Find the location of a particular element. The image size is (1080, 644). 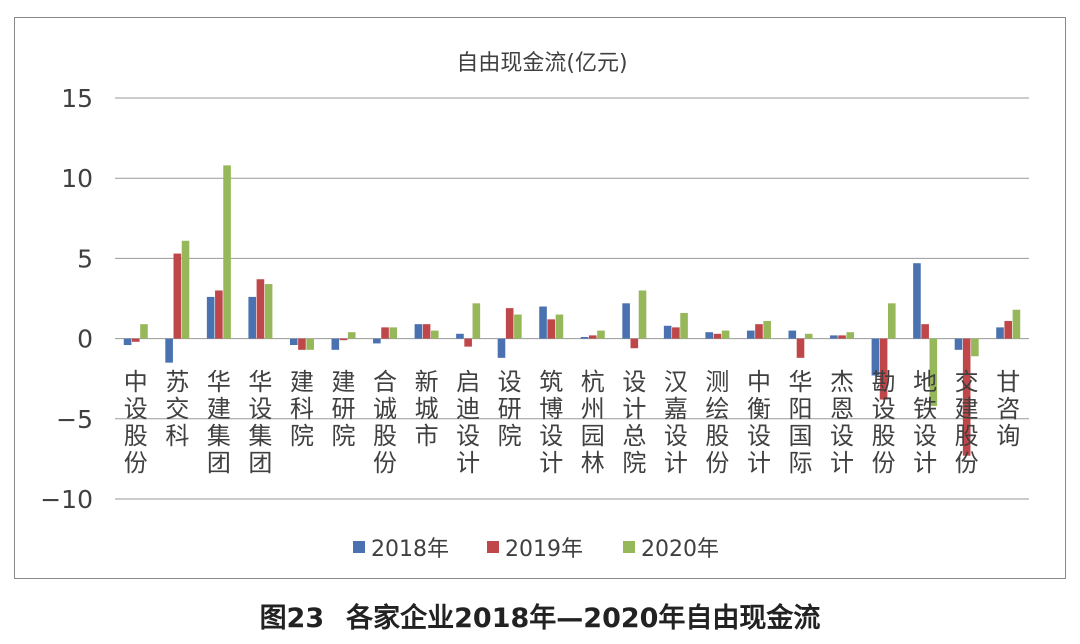

x-category-label: 设研院 is located at coordinates (510, 409).